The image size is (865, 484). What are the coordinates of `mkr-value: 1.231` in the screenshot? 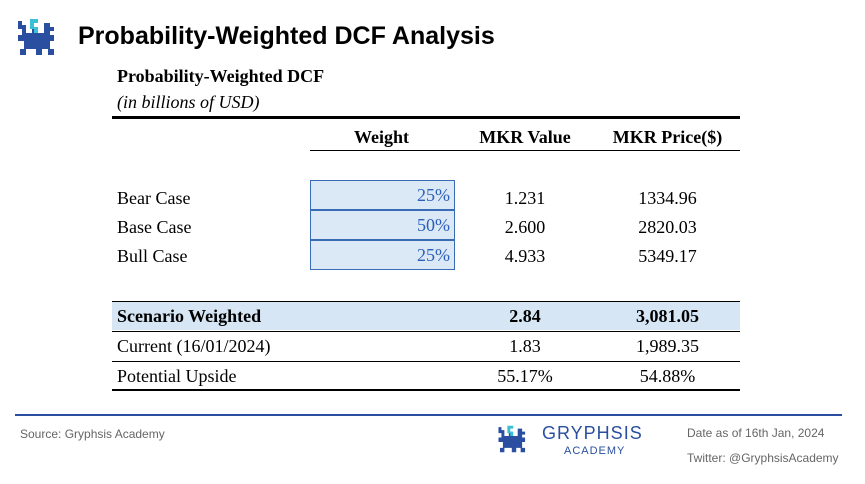 It's located at (525, 198).